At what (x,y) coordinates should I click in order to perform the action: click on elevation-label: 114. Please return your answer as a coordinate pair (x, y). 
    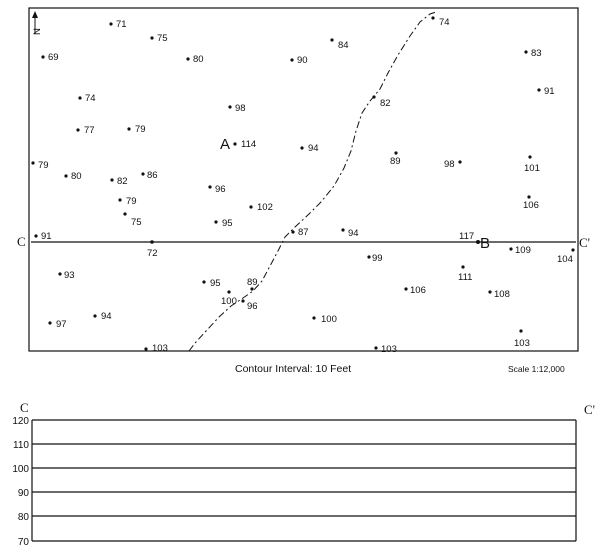
    Looking at the image, I should click on (248, 144).